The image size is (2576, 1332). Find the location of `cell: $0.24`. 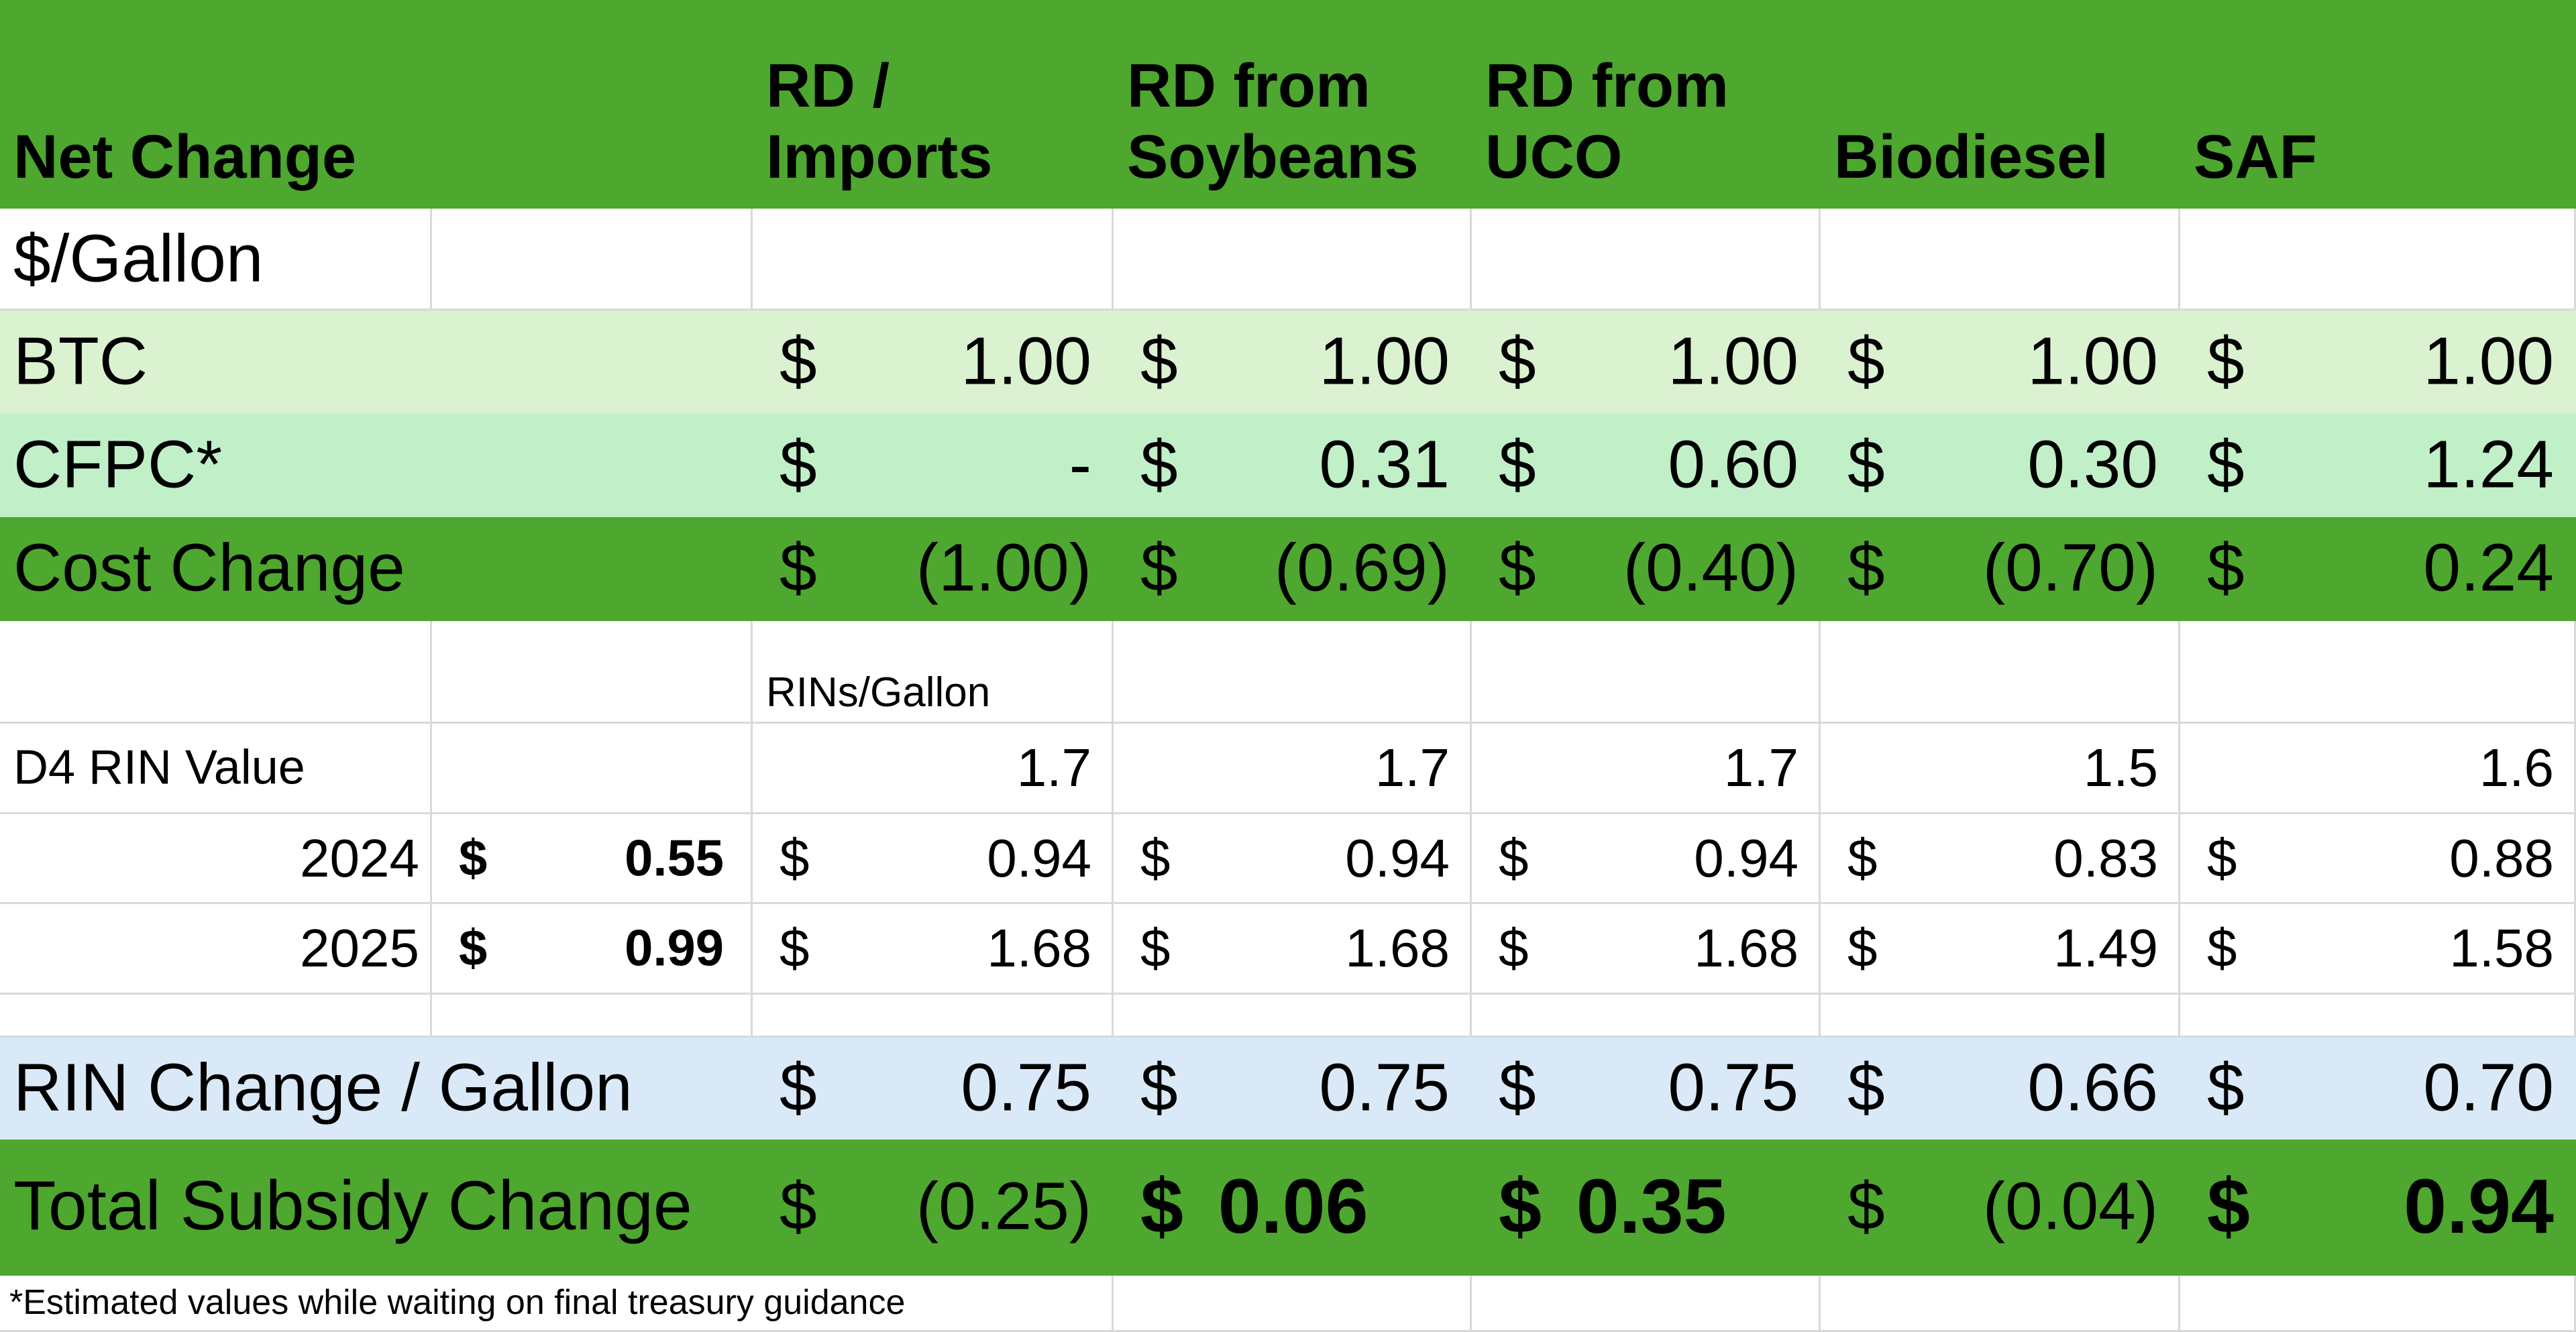

cell: $0.24 is located at coordinates (2378, 569).